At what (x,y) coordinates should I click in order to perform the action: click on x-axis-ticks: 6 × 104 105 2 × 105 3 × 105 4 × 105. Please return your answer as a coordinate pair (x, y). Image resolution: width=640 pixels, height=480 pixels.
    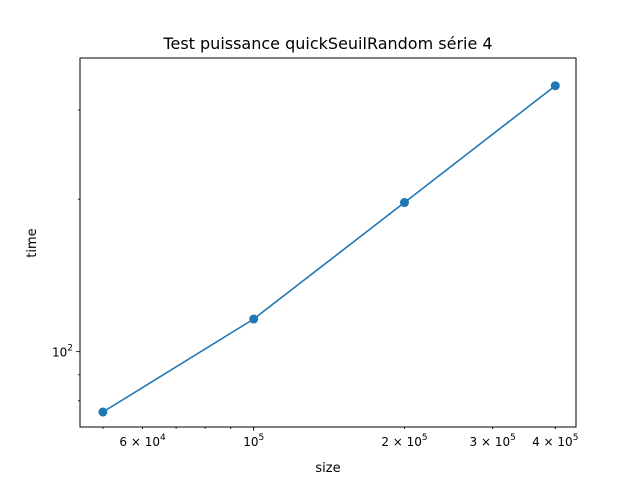
    Looking at the image, I should click on (340, 438).